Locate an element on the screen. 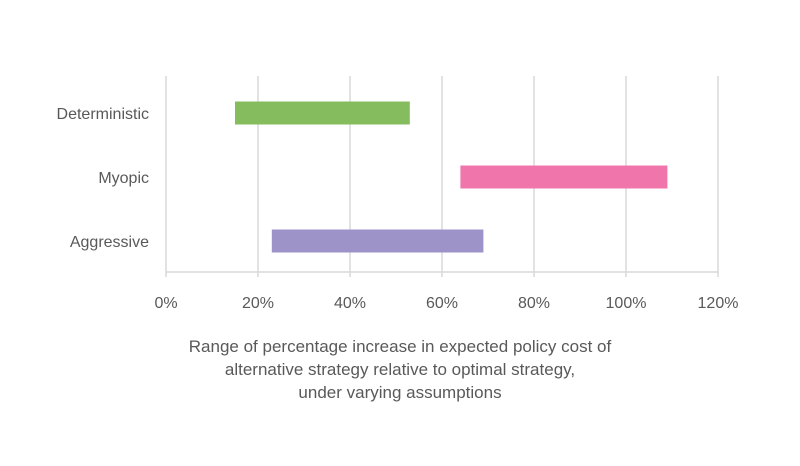  x-tick-label: 20% is located at coordinates (258, 303).